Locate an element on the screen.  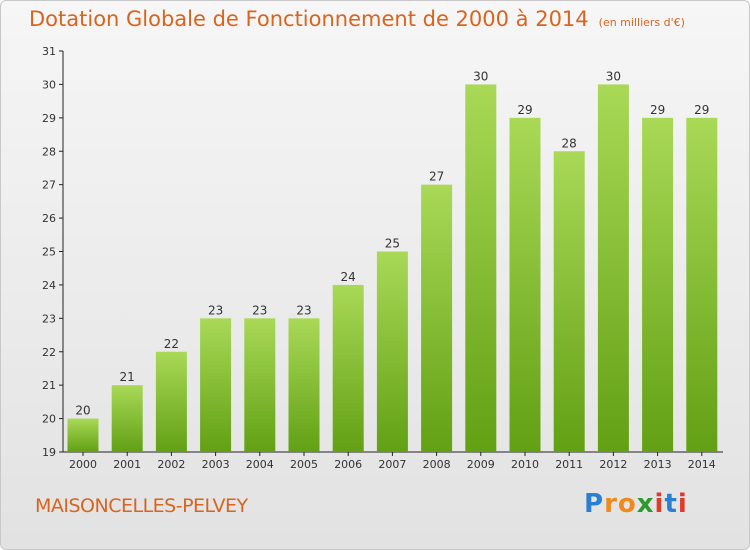
x-tick-label: 2003 is located at coordinates (216, 464).